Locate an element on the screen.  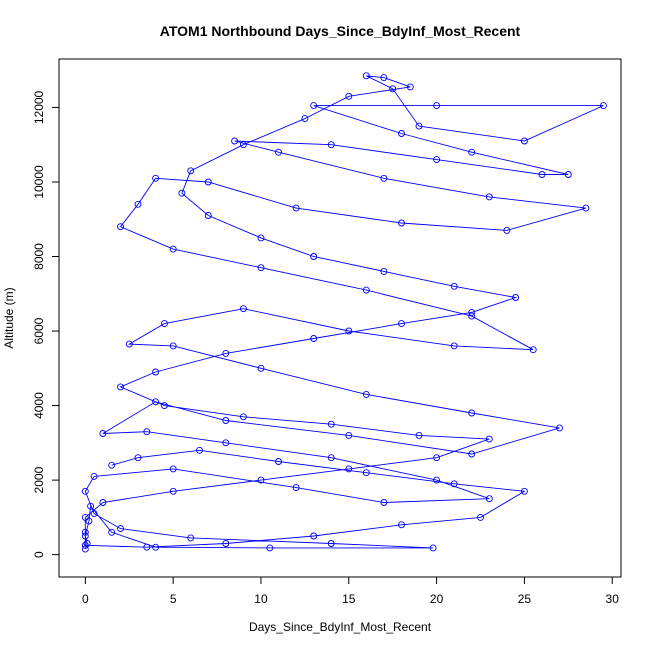
y-tick-label: 12000 is located at coordinates (39, 107).